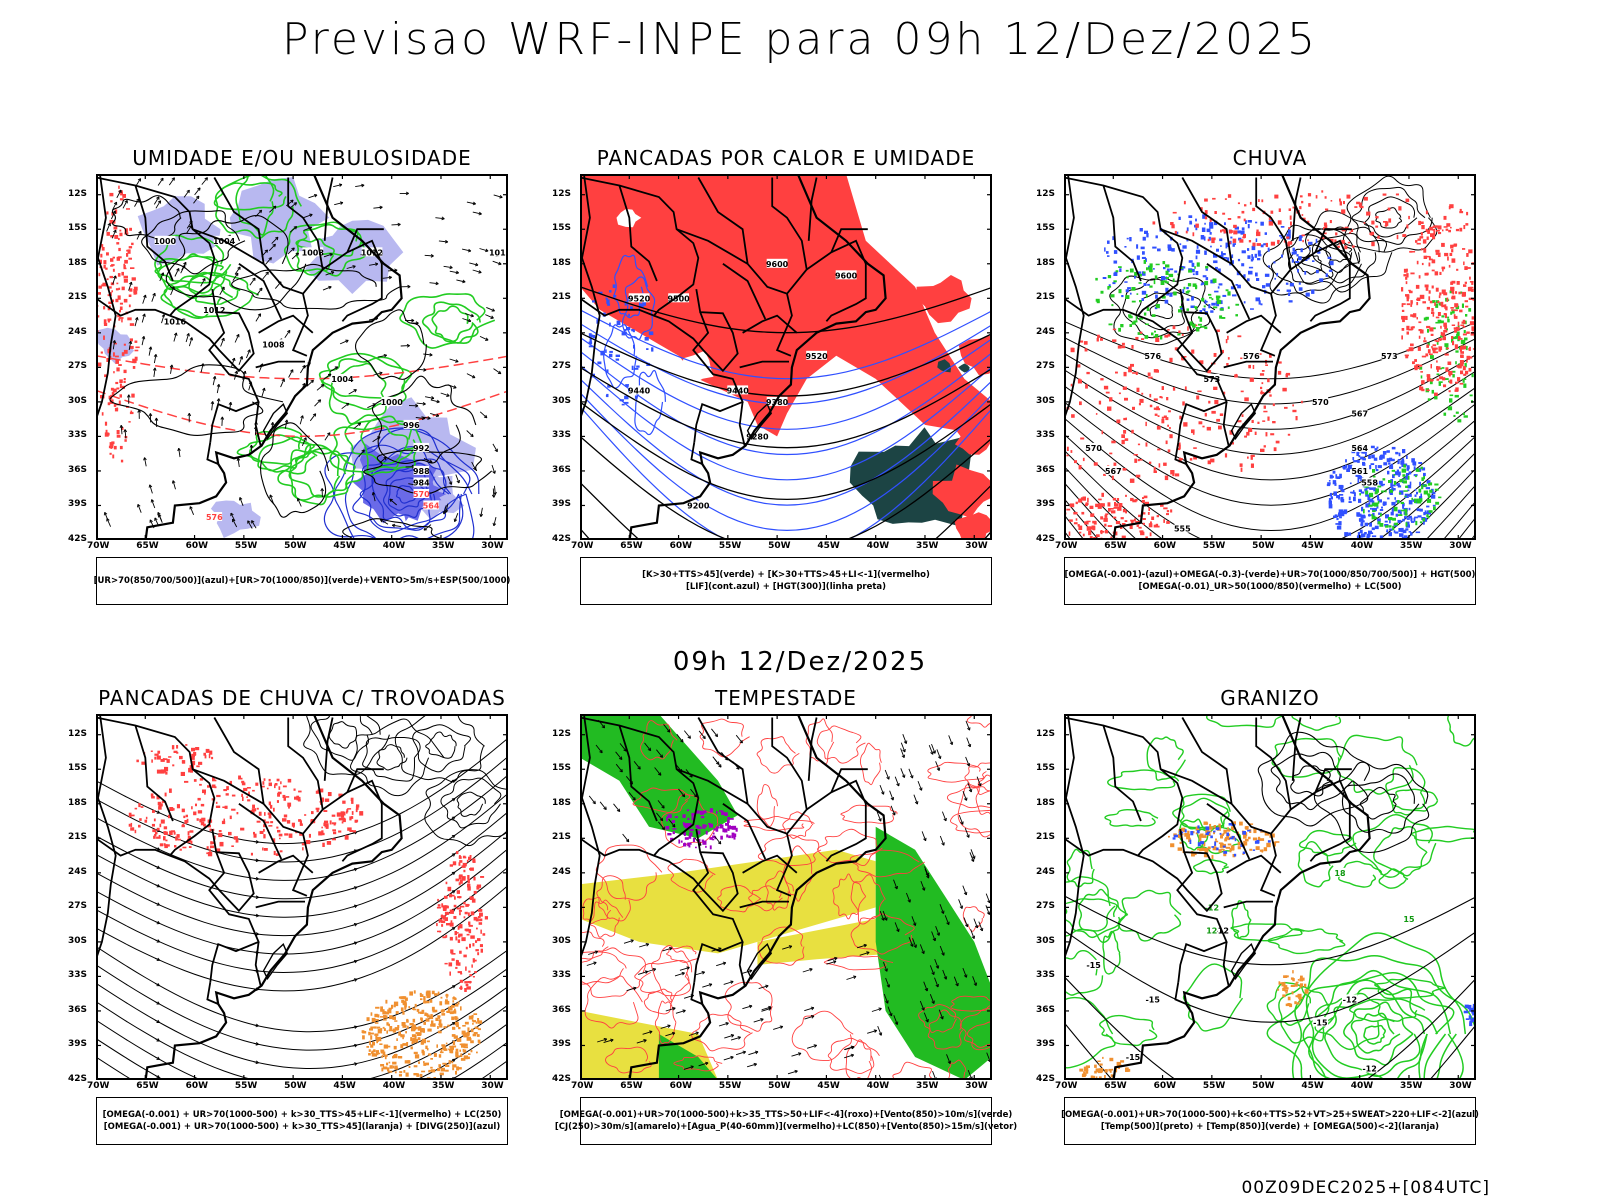  I want to click on streamline-arrow, so click(257, 1044).